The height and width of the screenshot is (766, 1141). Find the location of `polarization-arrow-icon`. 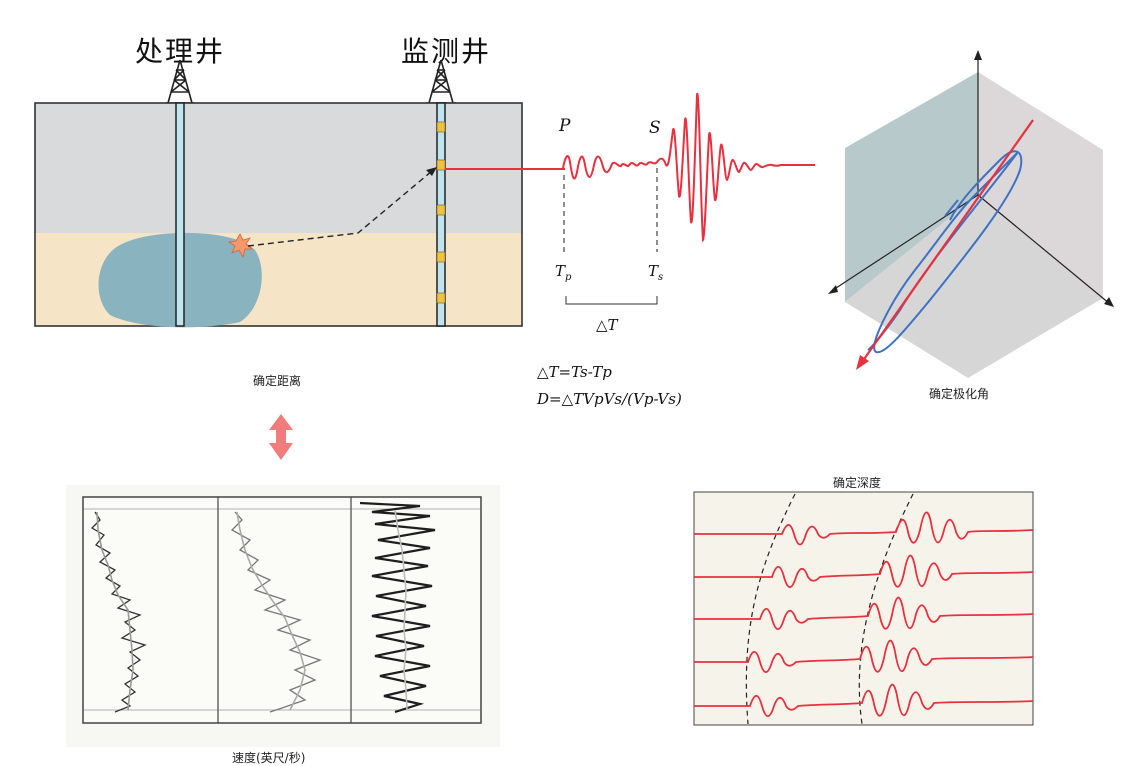

polarization-arrow-icon is located at coordinates (862, 362).